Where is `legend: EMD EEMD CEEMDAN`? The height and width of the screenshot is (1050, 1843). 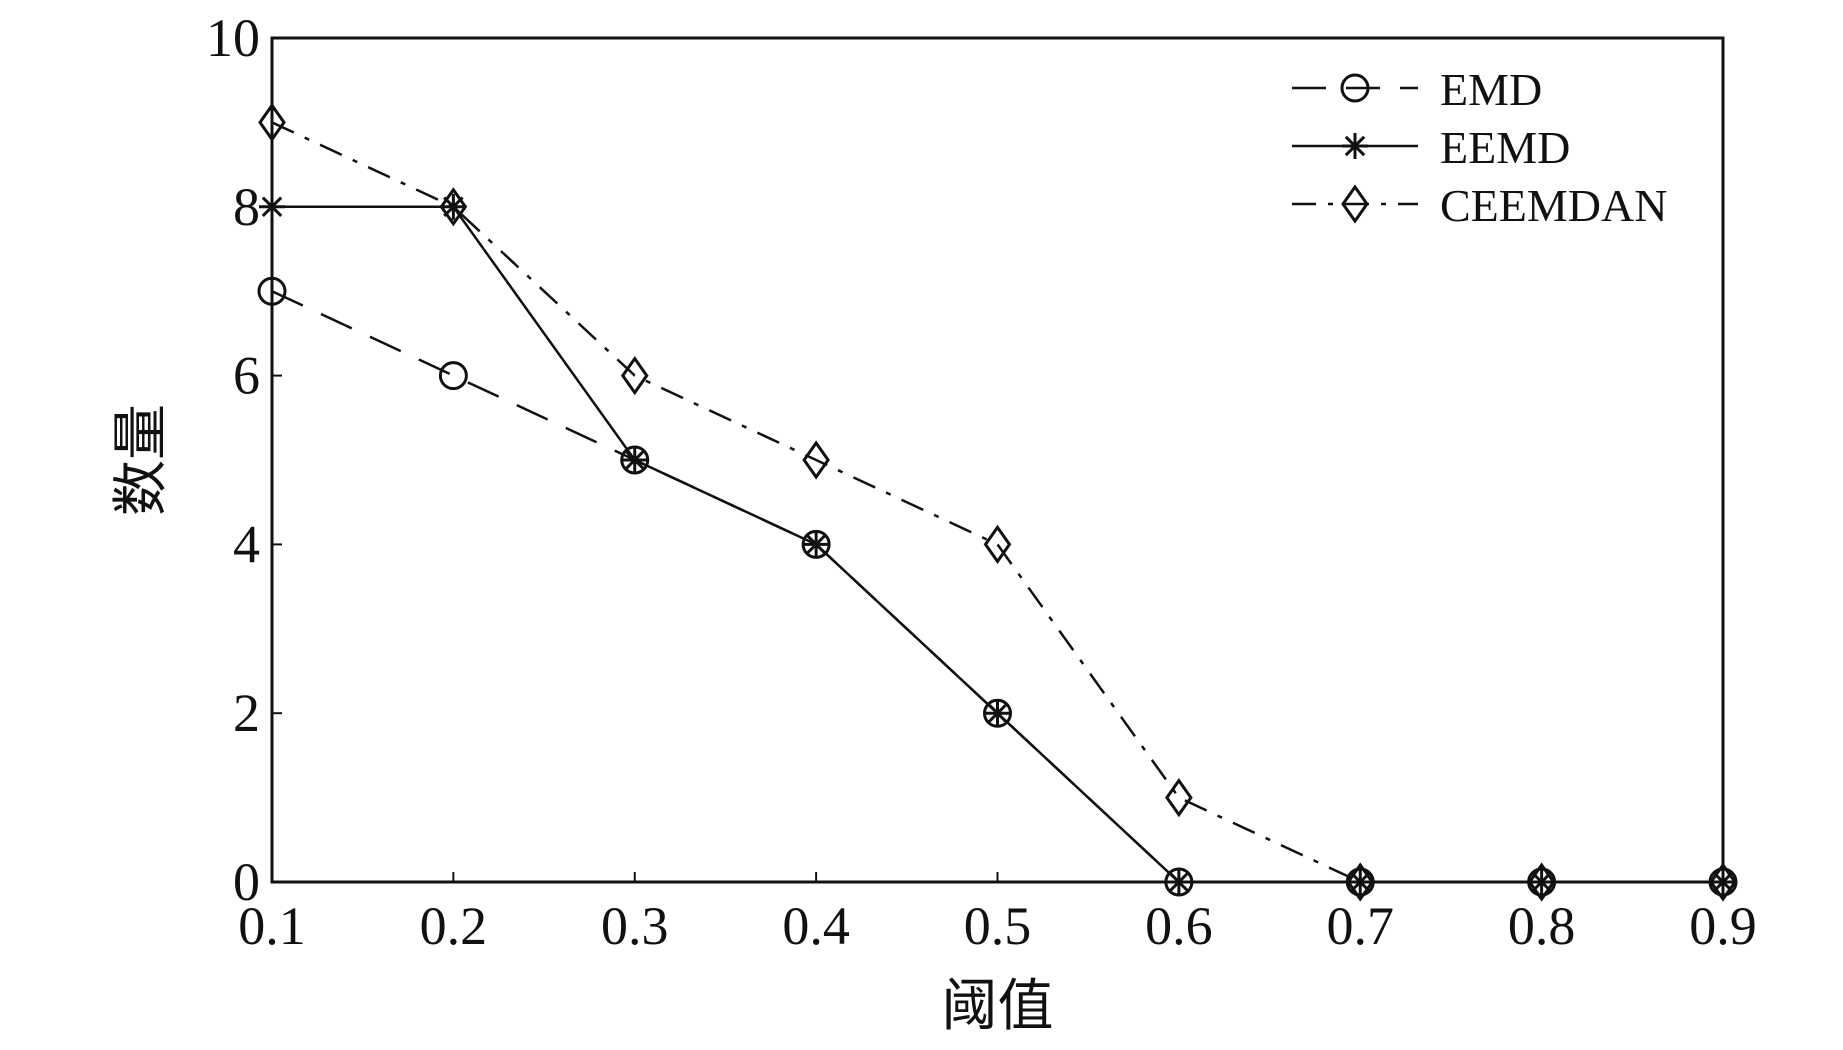 legend: EMD EEMD CEEMDAN is located at coordinates (1479, 147).